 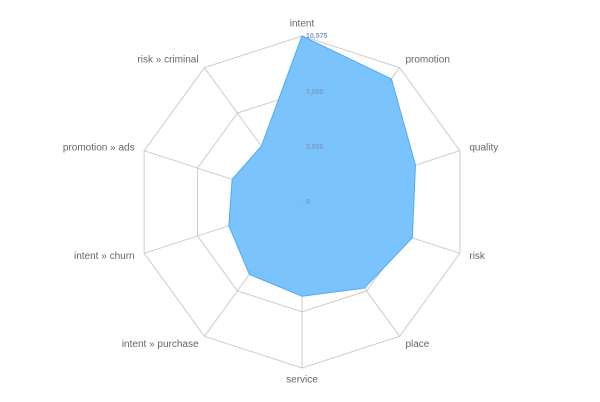 I want to click on category-label: quality, so click(x=483, y=147).